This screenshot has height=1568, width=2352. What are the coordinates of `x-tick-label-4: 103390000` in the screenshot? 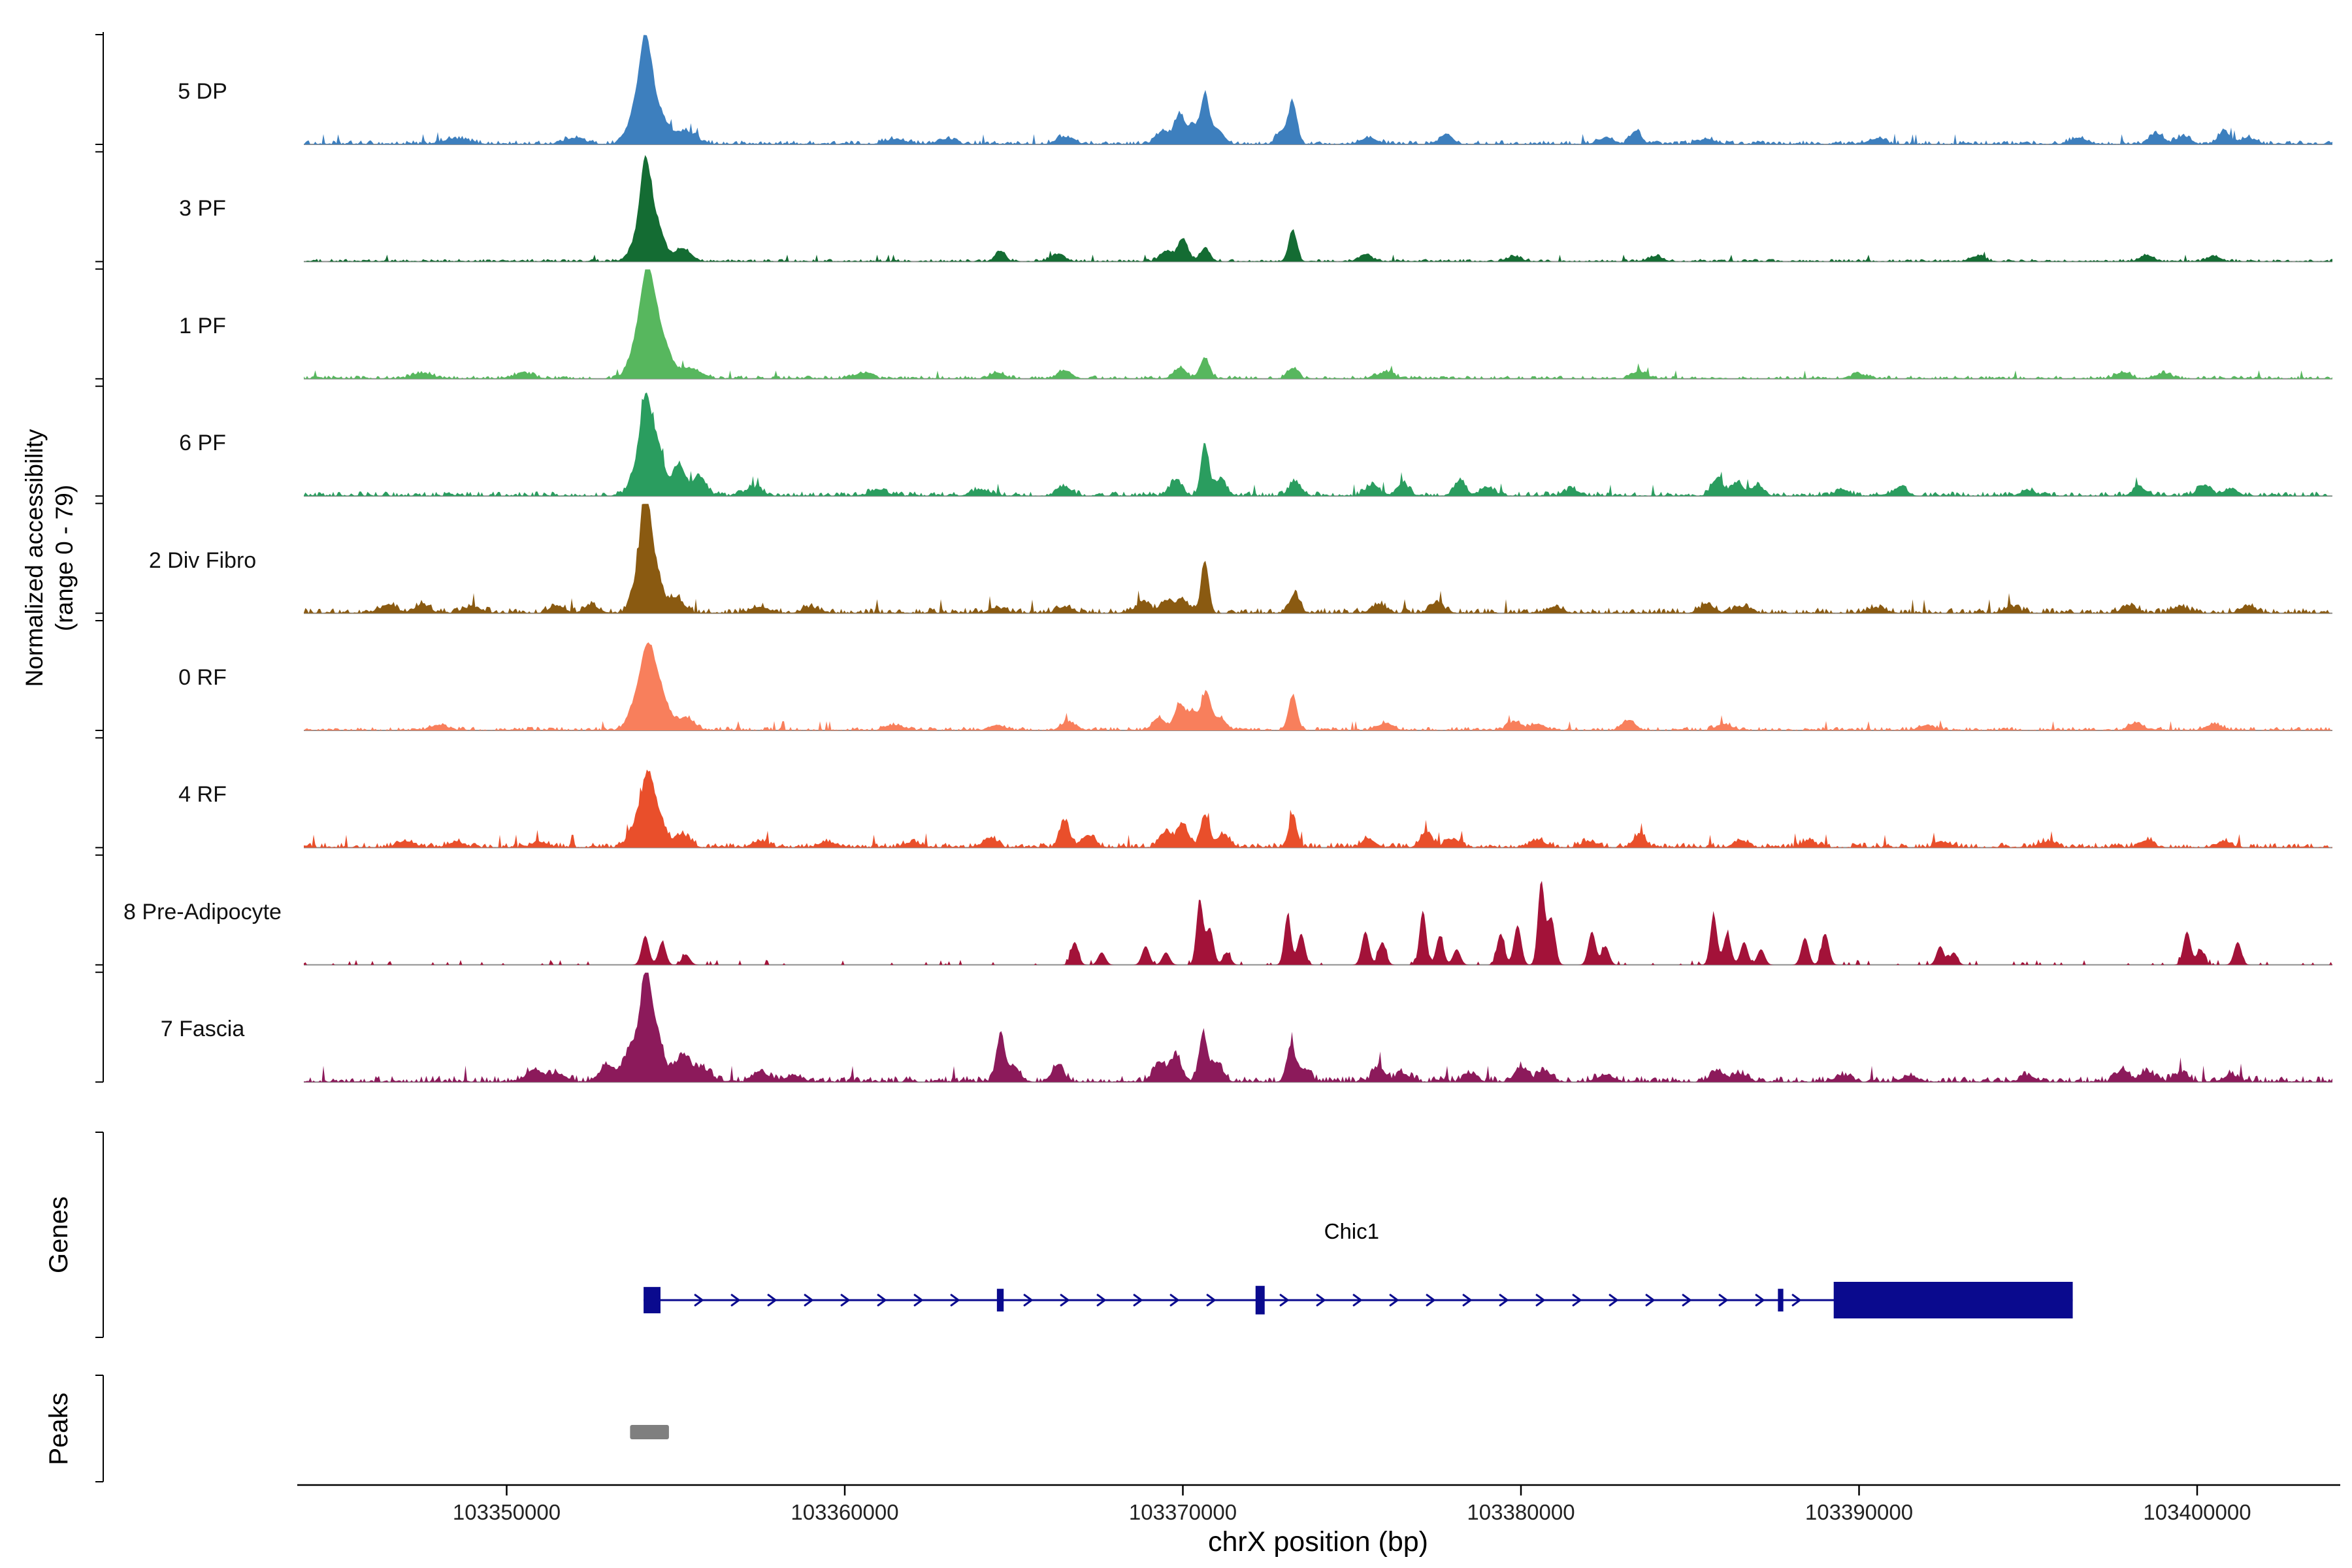 It's located at (1859, 1512).